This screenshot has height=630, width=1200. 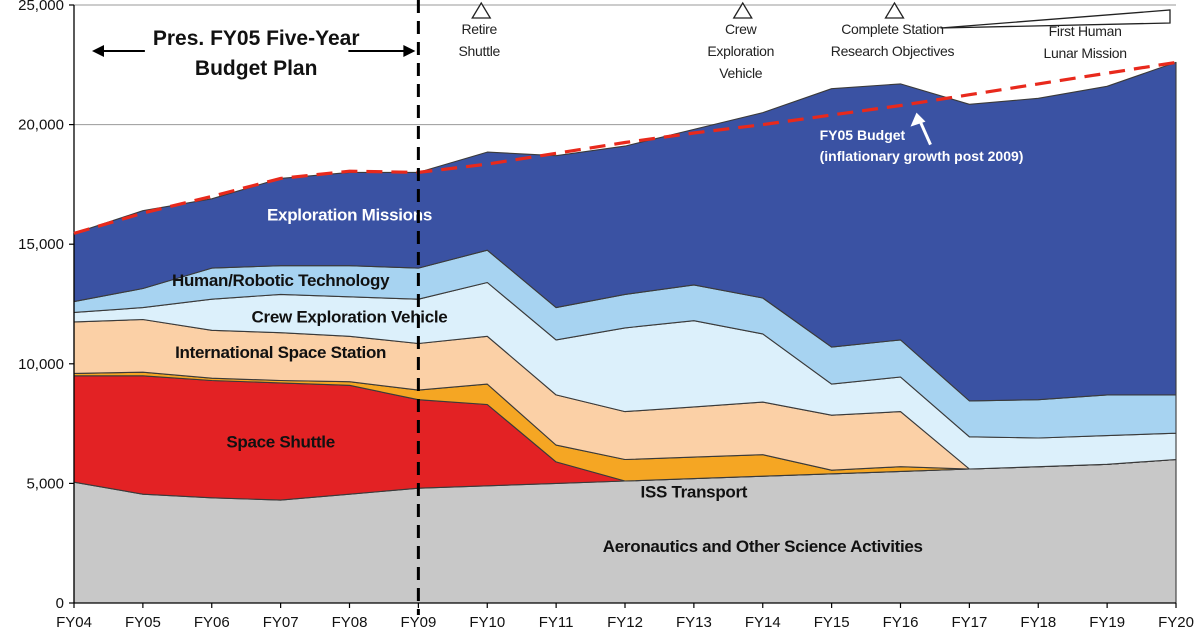 I want to click on y-tick-label-5000: 5,000, so click(x=45, y=483).